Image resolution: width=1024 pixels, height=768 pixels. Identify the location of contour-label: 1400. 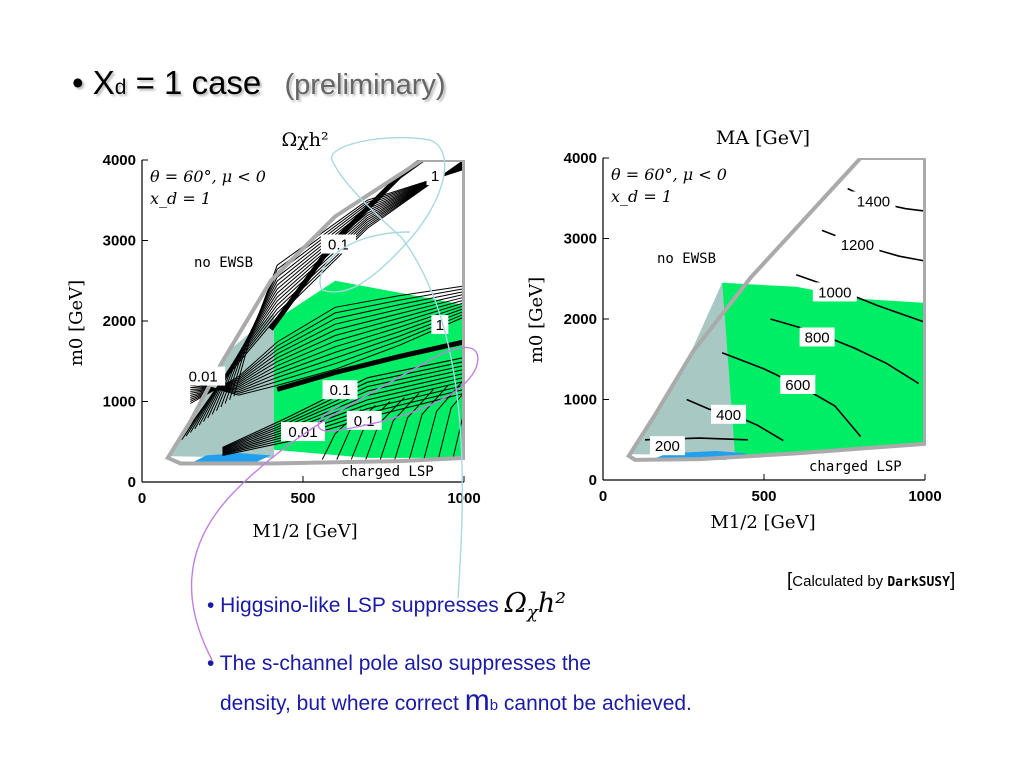
(873, 201).